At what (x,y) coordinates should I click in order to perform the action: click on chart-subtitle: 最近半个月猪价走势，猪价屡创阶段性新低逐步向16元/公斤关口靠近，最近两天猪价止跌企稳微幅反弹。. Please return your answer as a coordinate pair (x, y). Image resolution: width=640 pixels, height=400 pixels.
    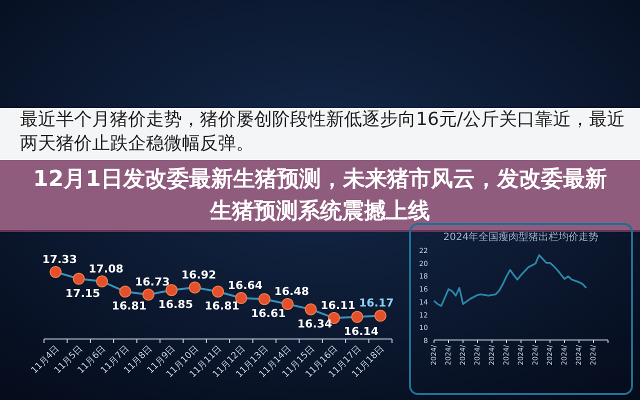
    Looking at the image, I should click on (322, 132).